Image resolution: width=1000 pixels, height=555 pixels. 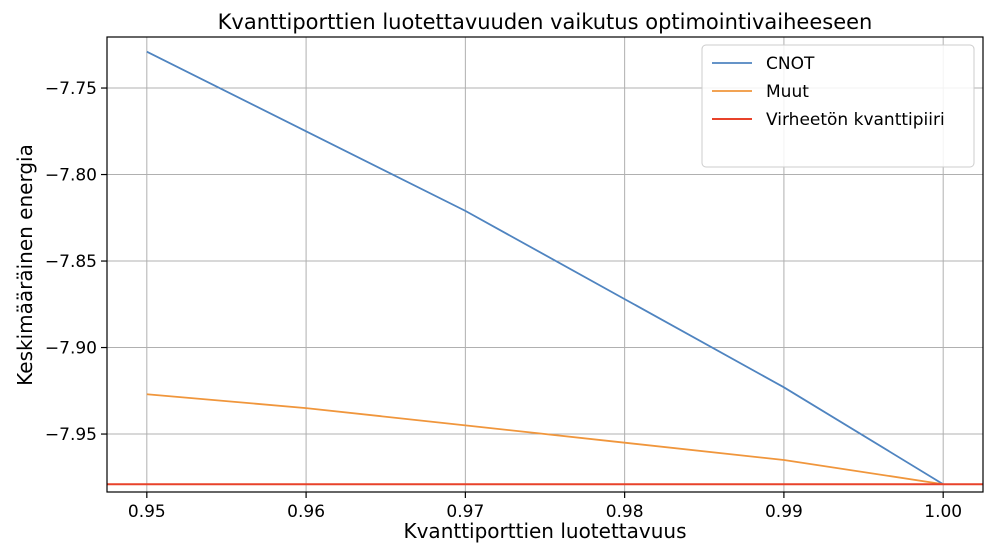 I want to click on legend: CNOT Muut Virheetön kvanttipiiri, so click(x=838, y=106).